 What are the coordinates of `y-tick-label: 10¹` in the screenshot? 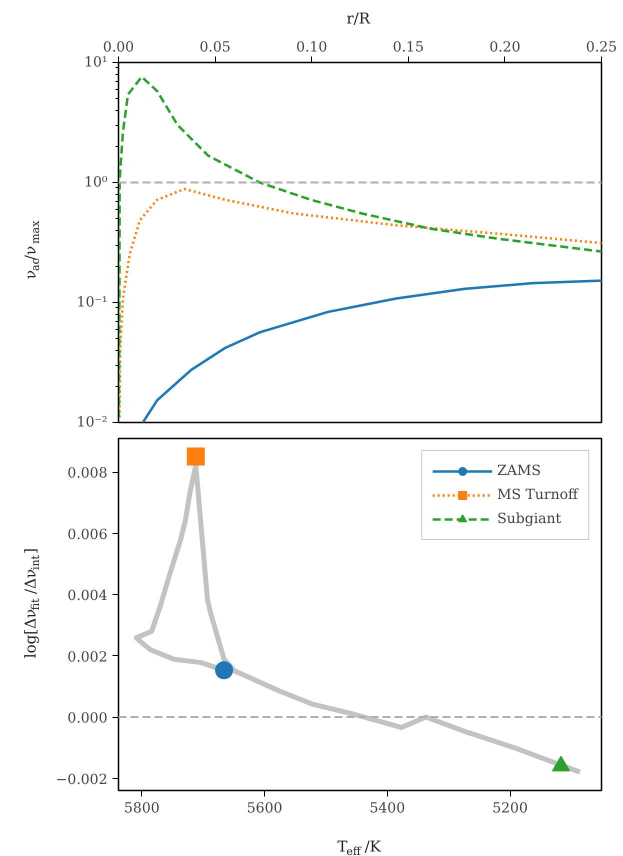 It's located at (96, 62).